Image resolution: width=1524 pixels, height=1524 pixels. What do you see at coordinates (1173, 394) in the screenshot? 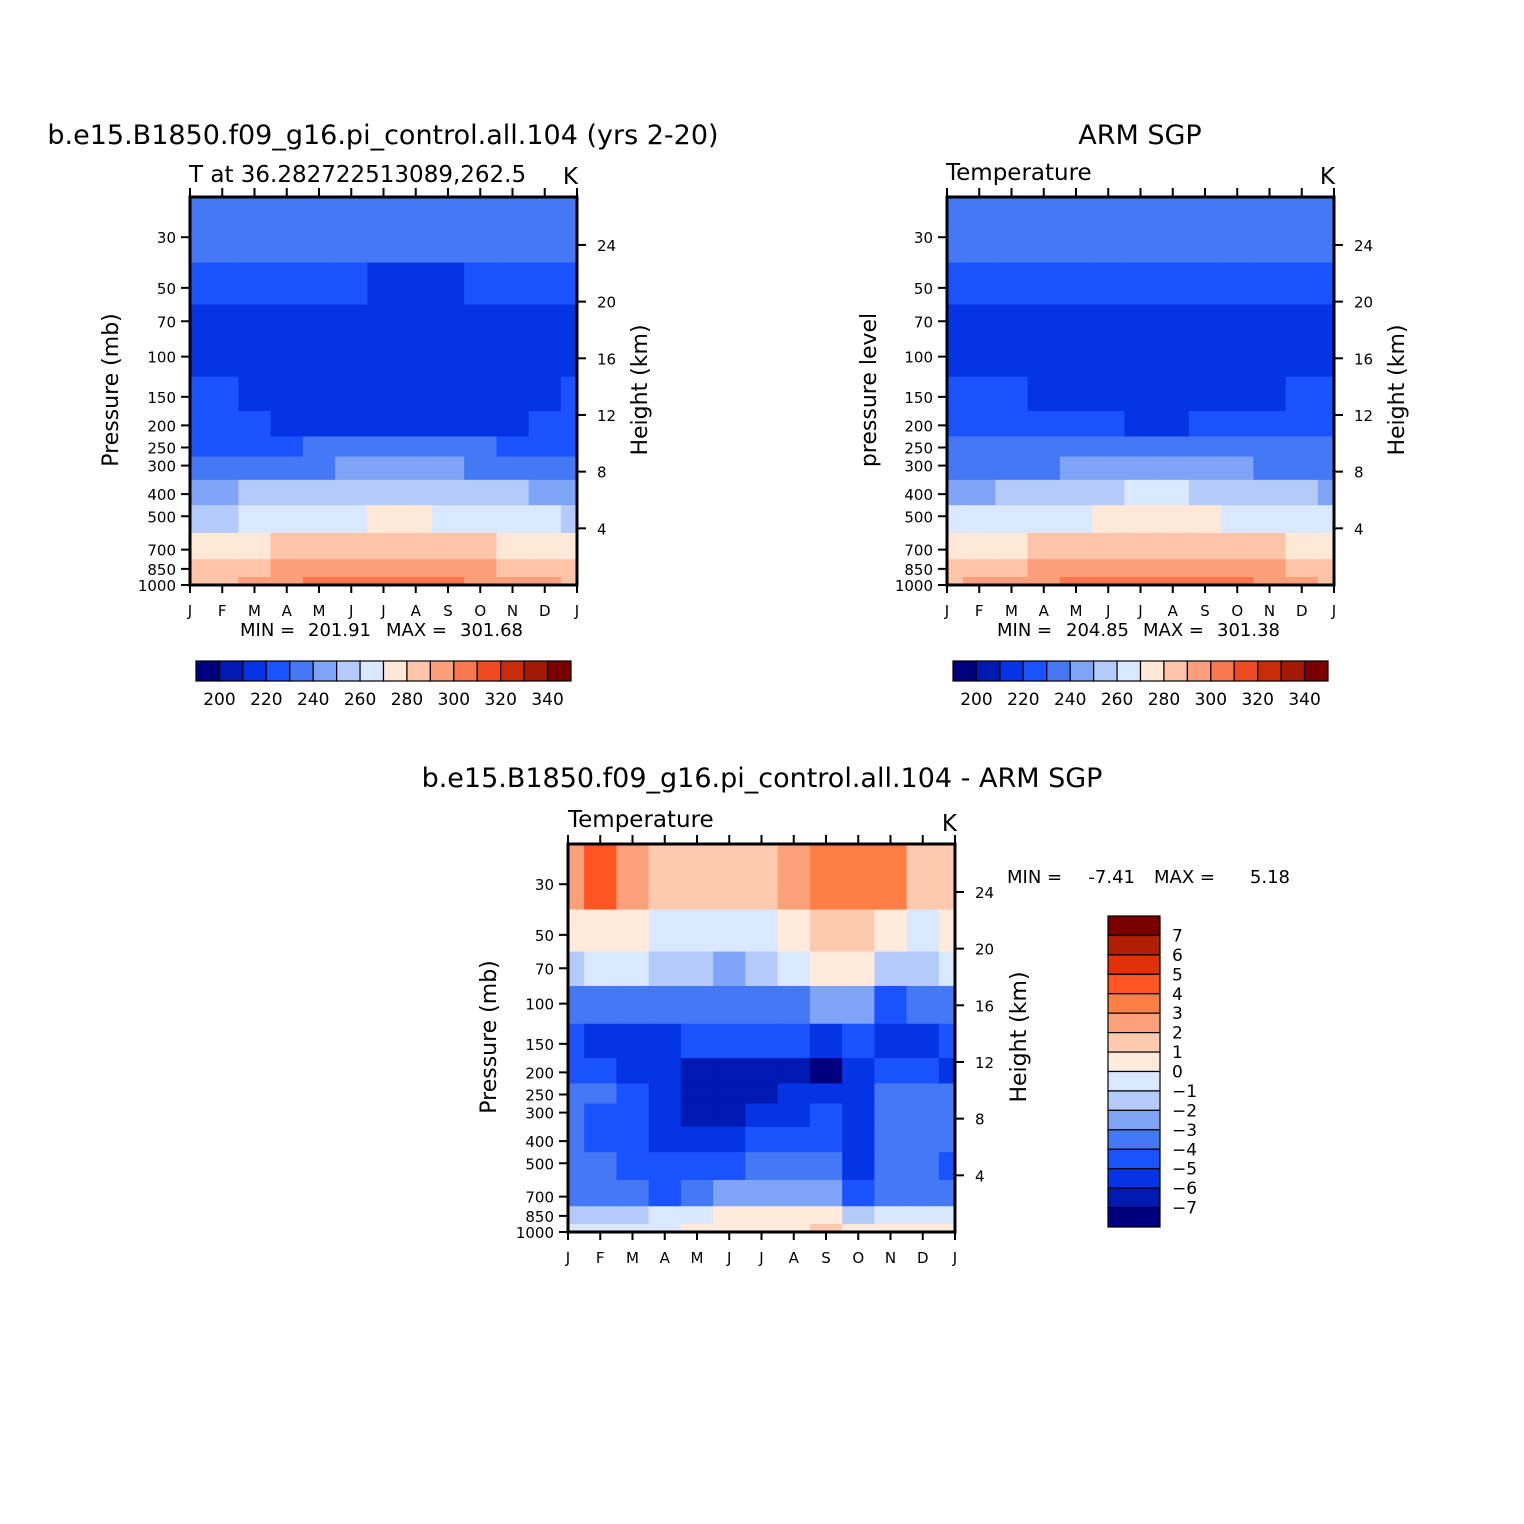
I see `contour-cell-150mb-col7` at bounding box center [1173, 394].